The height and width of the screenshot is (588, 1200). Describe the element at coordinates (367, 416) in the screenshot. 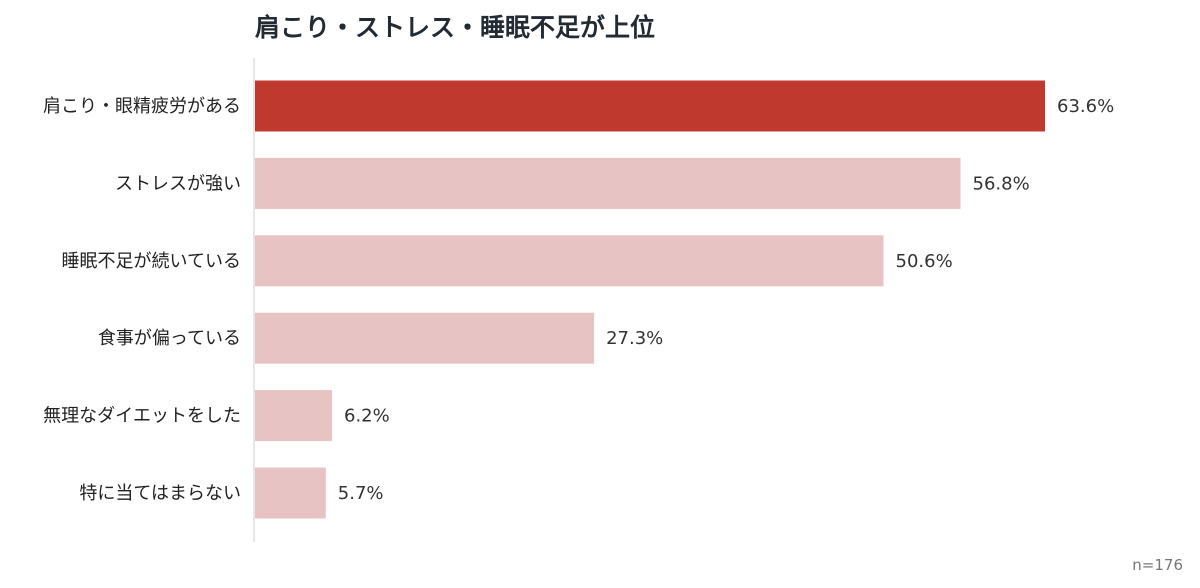

I see `value-label-4: 6.2%` at that location.